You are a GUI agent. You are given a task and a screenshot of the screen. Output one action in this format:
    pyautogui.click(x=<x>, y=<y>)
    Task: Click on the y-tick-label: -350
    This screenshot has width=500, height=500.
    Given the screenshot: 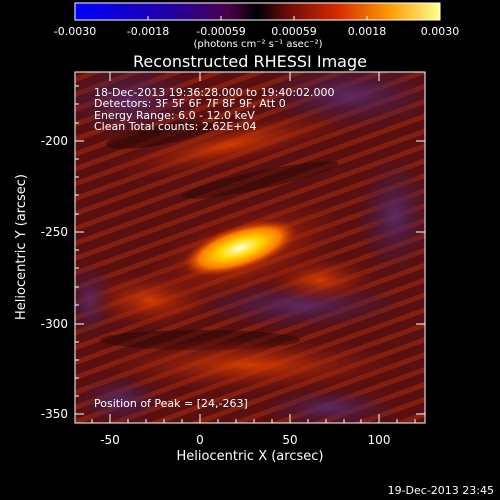 What is the action you would take?
    pyautogui.click(x=54, y=414)
    